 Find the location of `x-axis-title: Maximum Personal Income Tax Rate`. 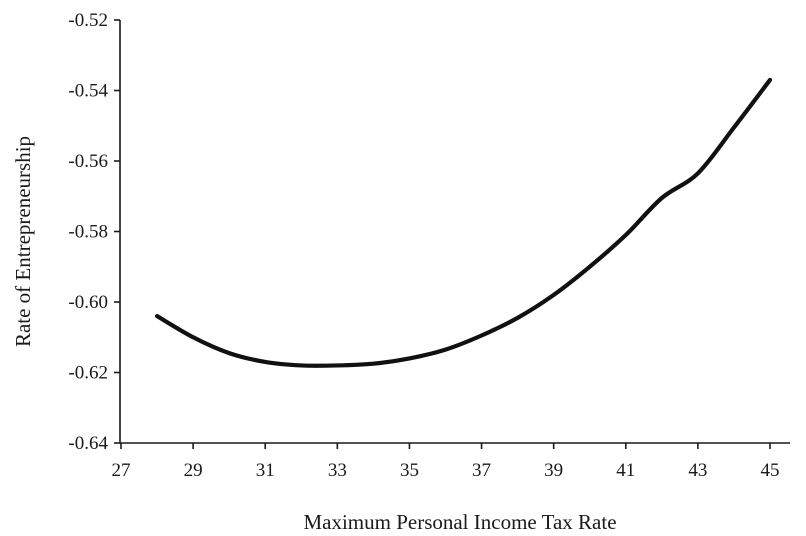

x-axis-title: Maximum Personal Income Tax Rate is located at coordinates (459, 522).